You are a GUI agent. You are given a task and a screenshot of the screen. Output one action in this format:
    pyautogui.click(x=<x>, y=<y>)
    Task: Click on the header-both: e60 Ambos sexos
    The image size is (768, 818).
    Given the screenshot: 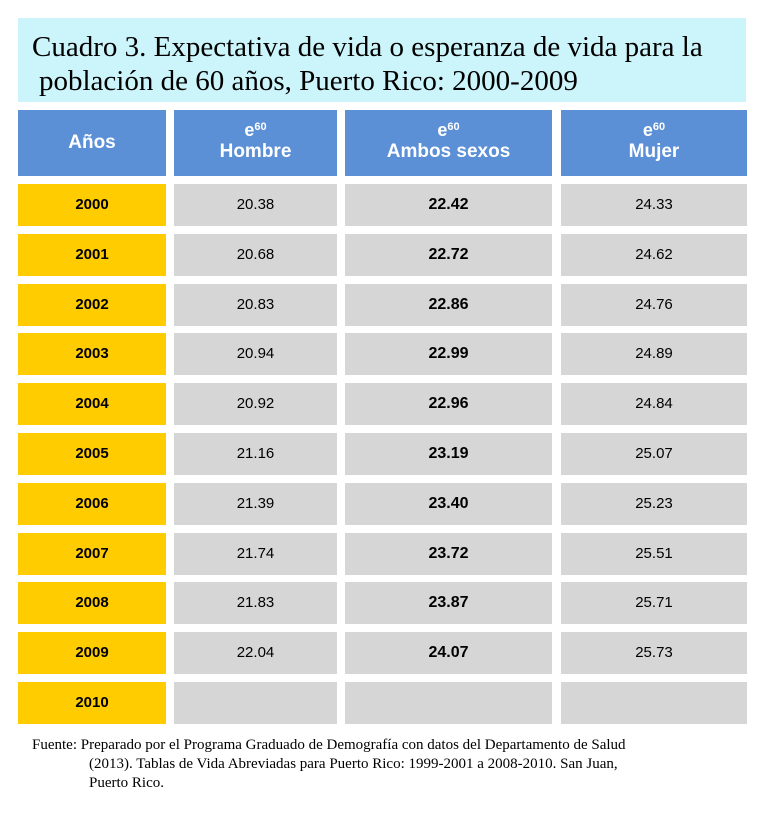 What is the action you would take?
    pyautogui.click(x=448, y=143)
    